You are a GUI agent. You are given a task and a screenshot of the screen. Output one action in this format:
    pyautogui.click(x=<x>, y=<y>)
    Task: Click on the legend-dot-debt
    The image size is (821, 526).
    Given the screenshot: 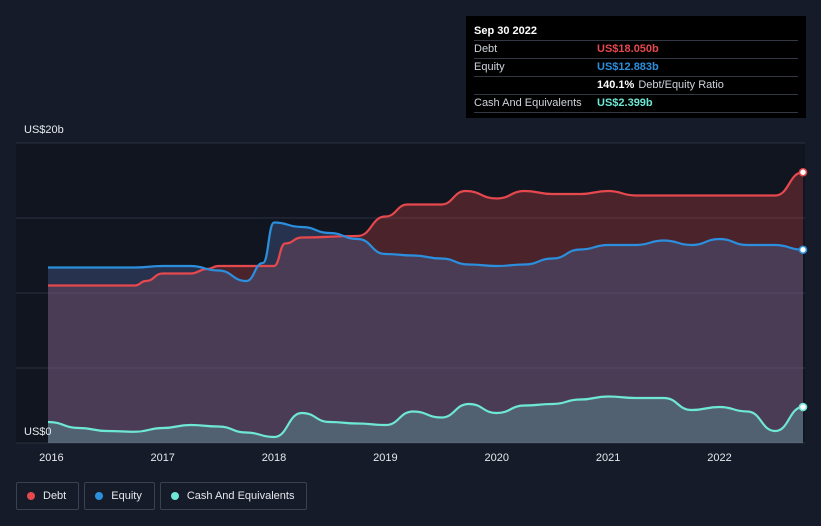 What is the action you would take?
    pyautogui.click(x=31, y=496)
    